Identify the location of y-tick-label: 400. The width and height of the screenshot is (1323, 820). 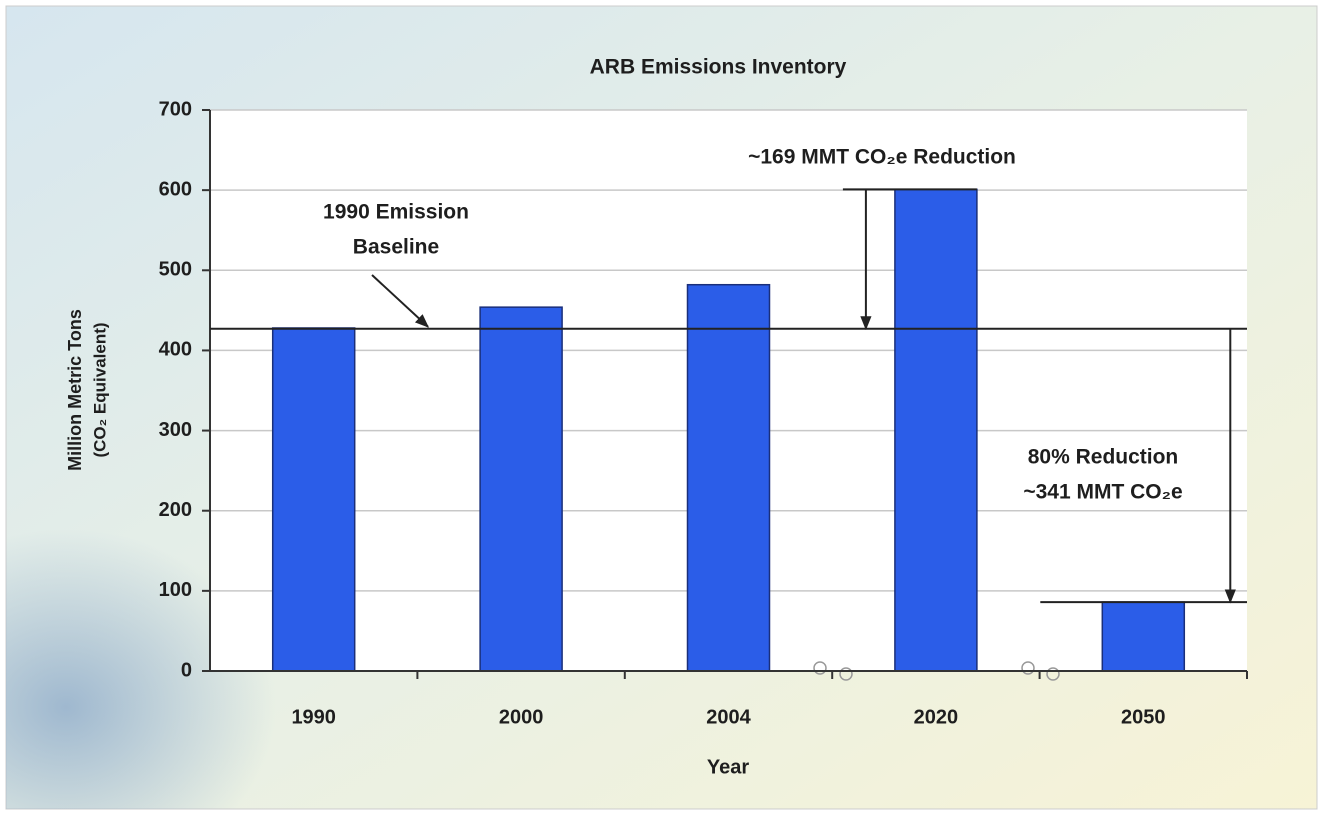
(175, 350).